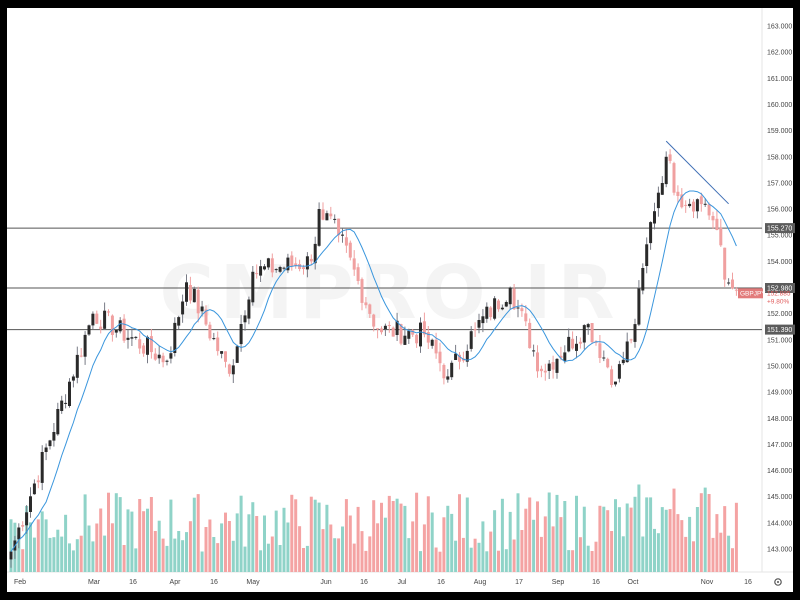  What do you see at coordinates (697, 172) in the screenshot?
I see `trendline` at bounding box center [697, 172].